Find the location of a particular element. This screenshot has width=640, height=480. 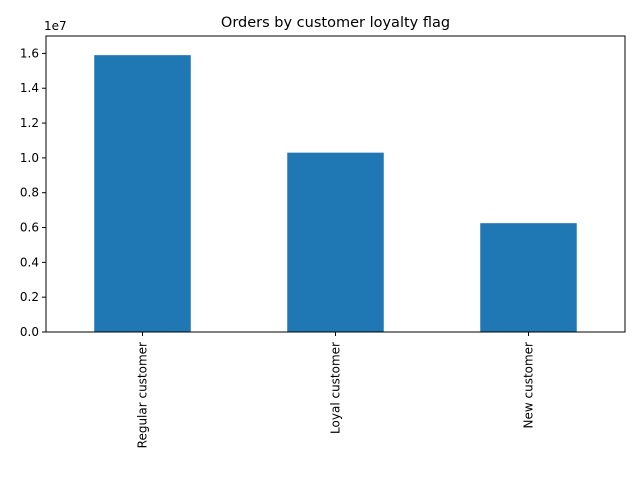

y-axis-offset-text: 1e7 is located at coordinates (55, 26).